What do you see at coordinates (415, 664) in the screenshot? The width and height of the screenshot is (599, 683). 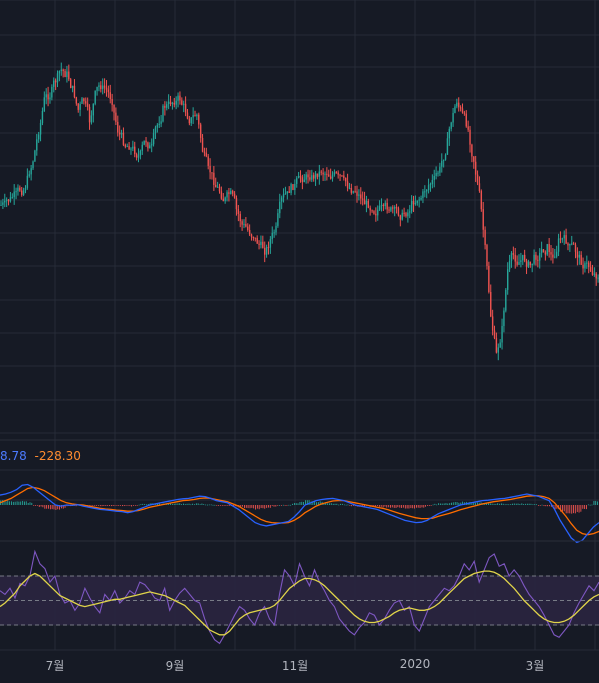 I see `x-axis-label: 2020` at bounding box center [415, 664].